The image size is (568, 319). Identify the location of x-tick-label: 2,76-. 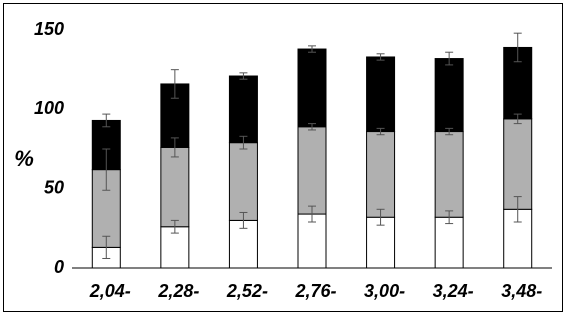
(315, 291).